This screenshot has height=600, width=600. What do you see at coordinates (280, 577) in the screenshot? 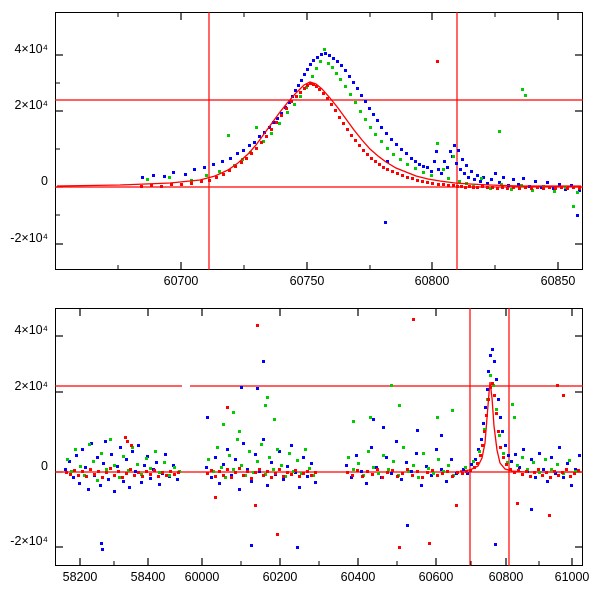
I see `bottom-xtick-label-60200: 60200` at bounding box center [280, 577].